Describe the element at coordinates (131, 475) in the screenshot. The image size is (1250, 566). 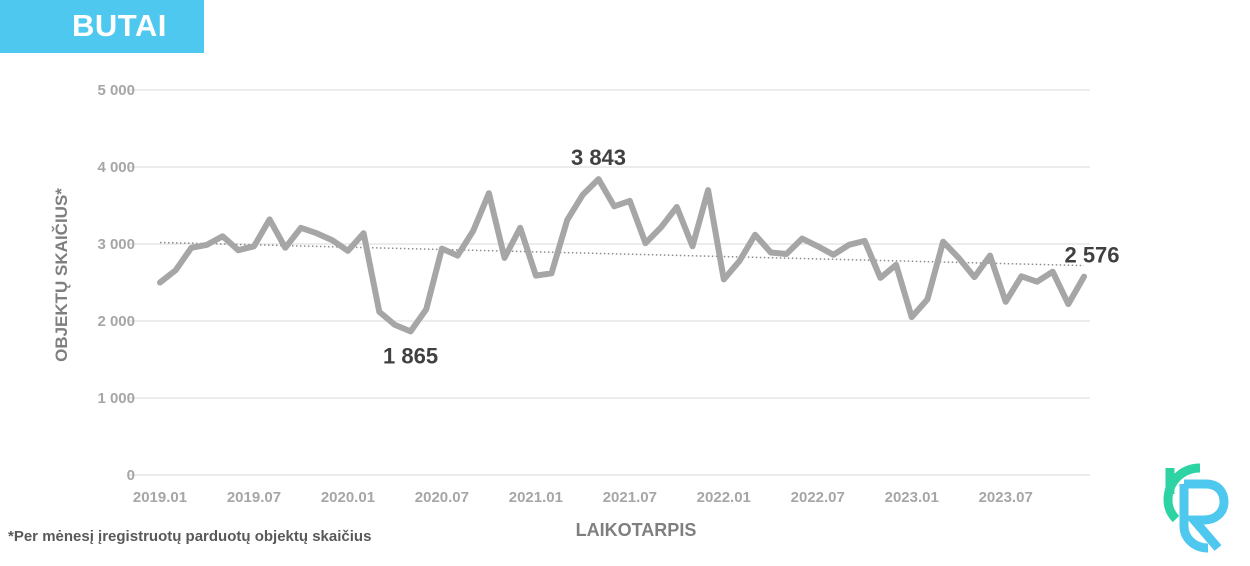
I see `y-tick-label: 0` at that location.